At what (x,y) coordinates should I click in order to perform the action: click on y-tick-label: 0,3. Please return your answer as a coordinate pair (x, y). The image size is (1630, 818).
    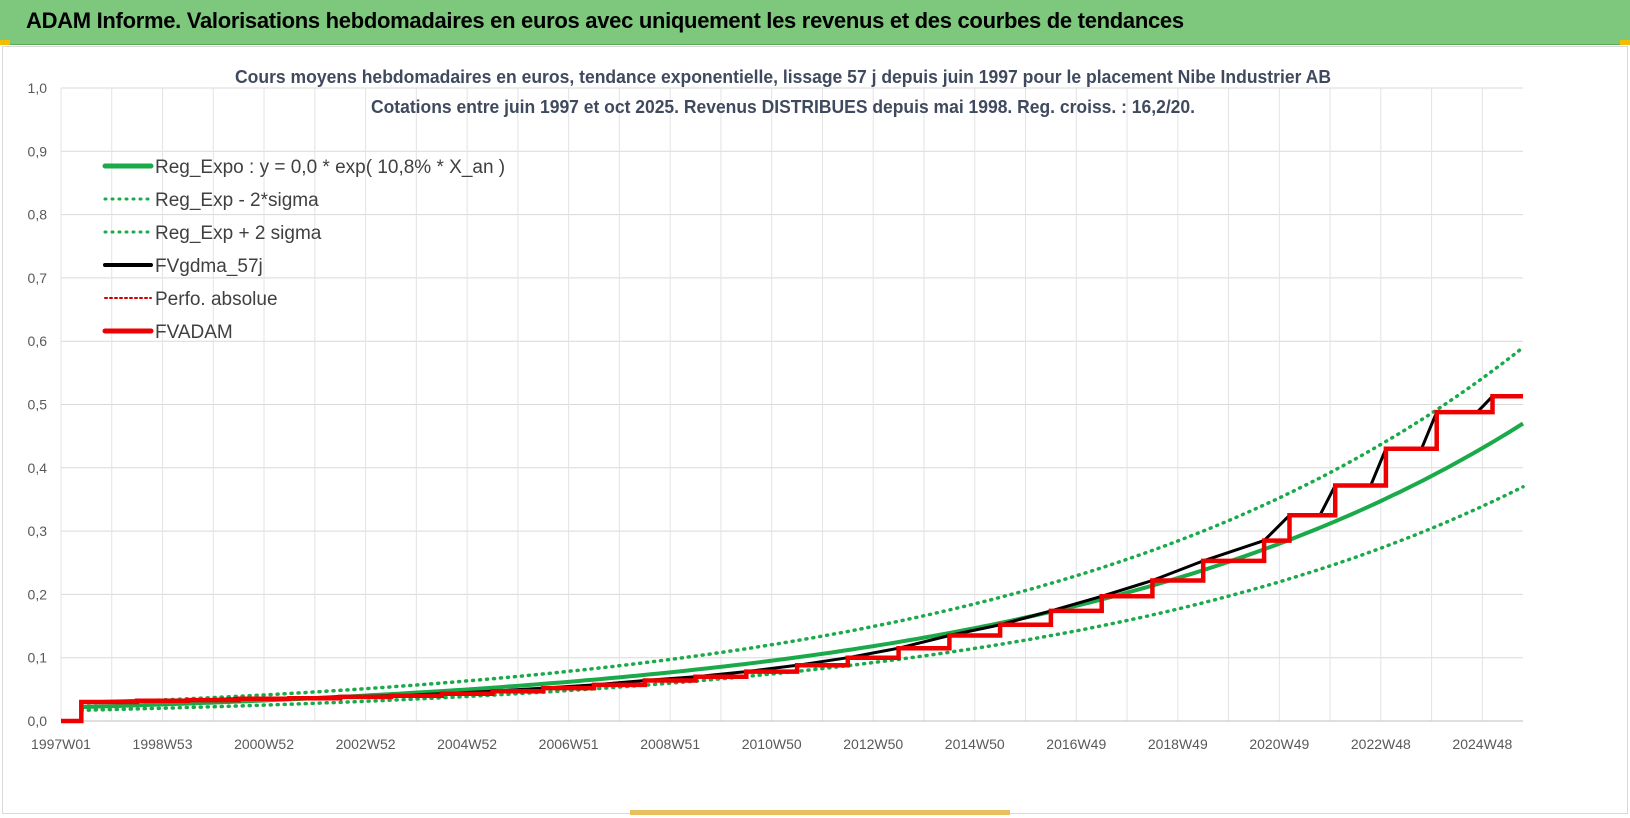
    Looking at the image, I should click on (38, 531).